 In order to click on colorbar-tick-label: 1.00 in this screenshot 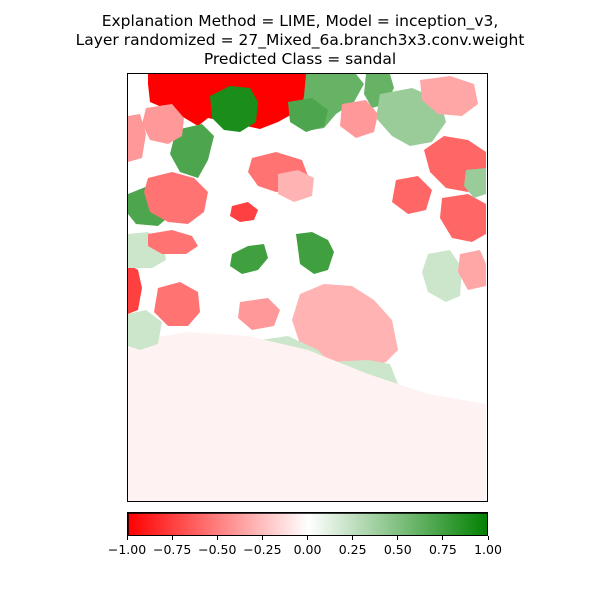, I will do `click(488, 549)`.